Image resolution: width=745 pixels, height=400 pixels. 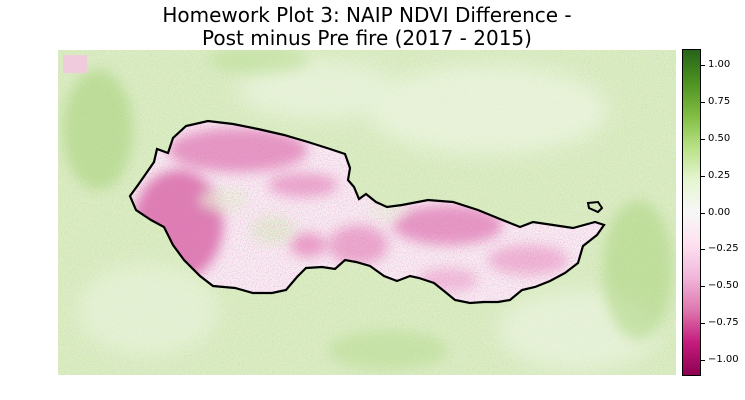 I want to click on colorbar-tick-label: −0.75, so click(x=723, y=323).